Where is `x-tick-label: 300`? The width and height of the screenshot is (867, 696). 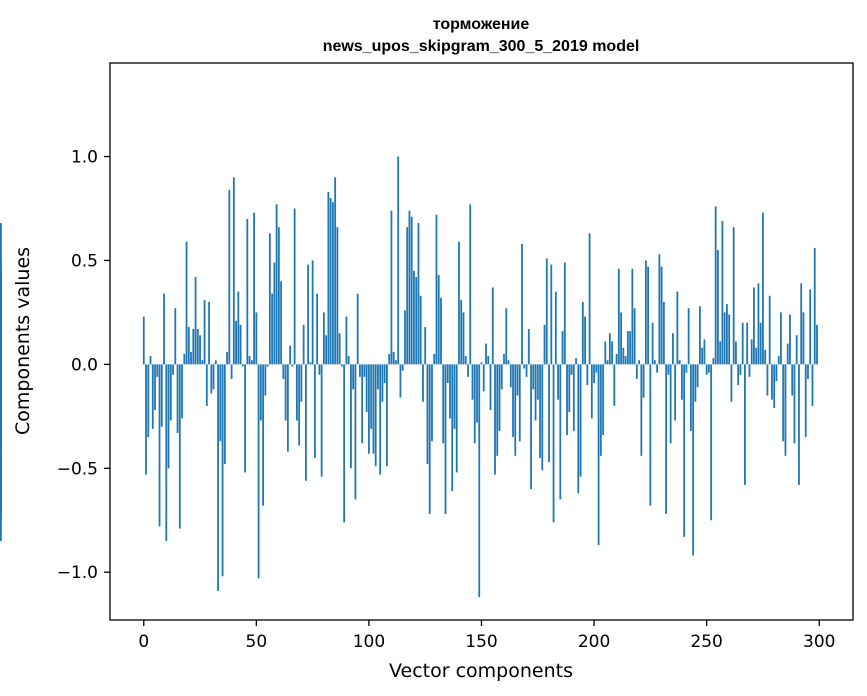 x-tick-label: 300 is located at coordinates (819, 642).